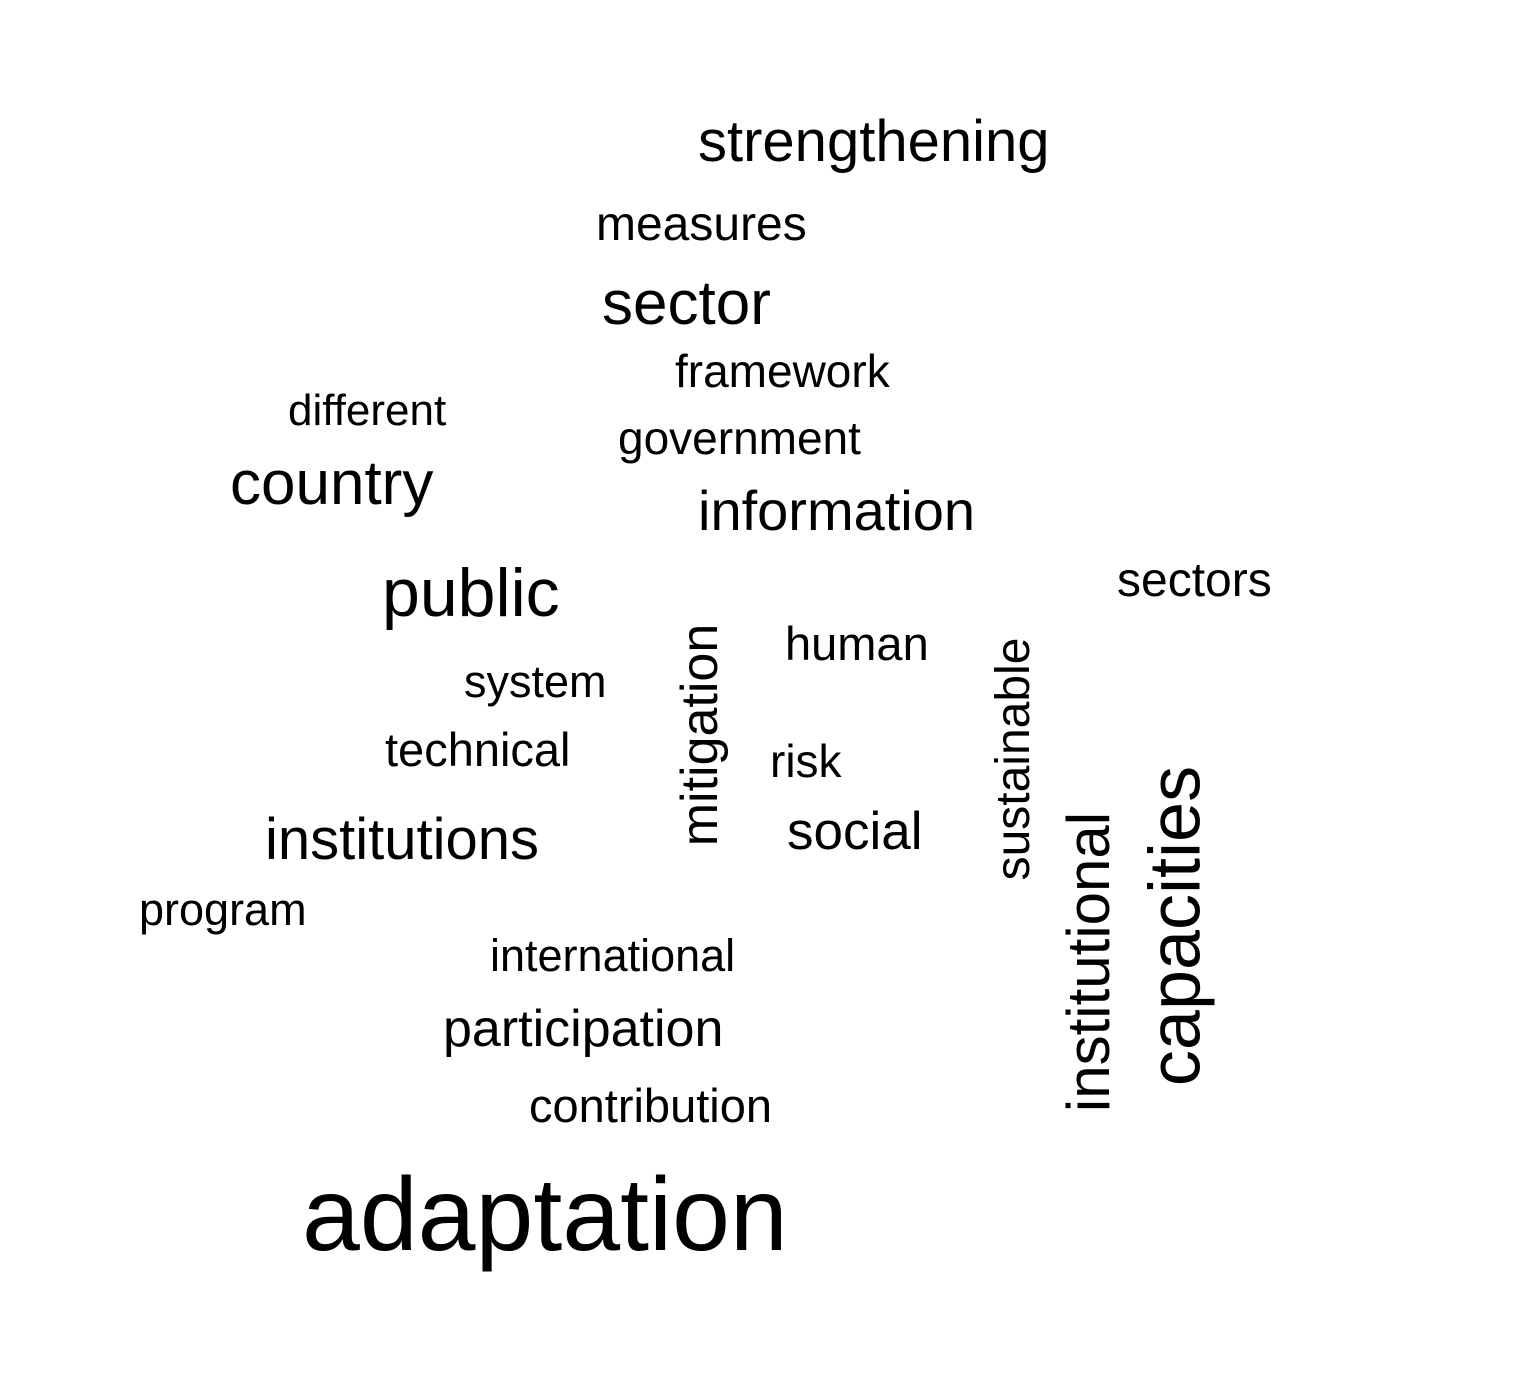 Image resolution: width=1516 pixels, height=1398 pixels. What do you see at coordinates (367, 410) in the screenshot?
I see `word-different: different` at bounding box center [367, 410].